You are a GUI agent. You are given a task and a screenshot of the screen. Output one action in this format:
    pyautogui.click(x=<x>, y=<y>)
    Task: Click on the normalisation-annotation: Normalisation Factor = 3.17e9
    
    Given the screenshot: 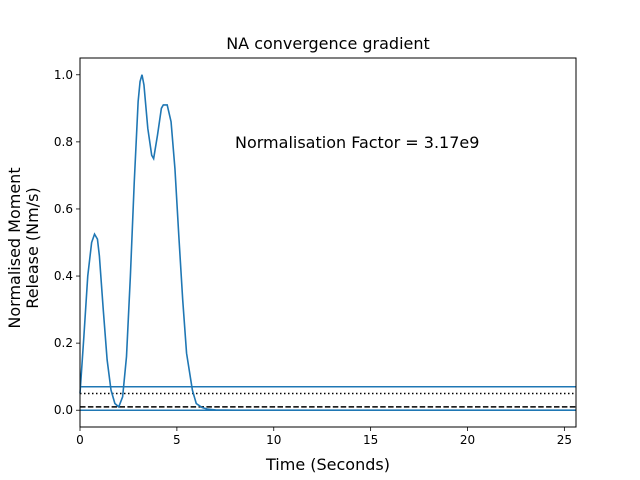 What is the action you would take?
    pyautogui.click(x=357, y=142)
    